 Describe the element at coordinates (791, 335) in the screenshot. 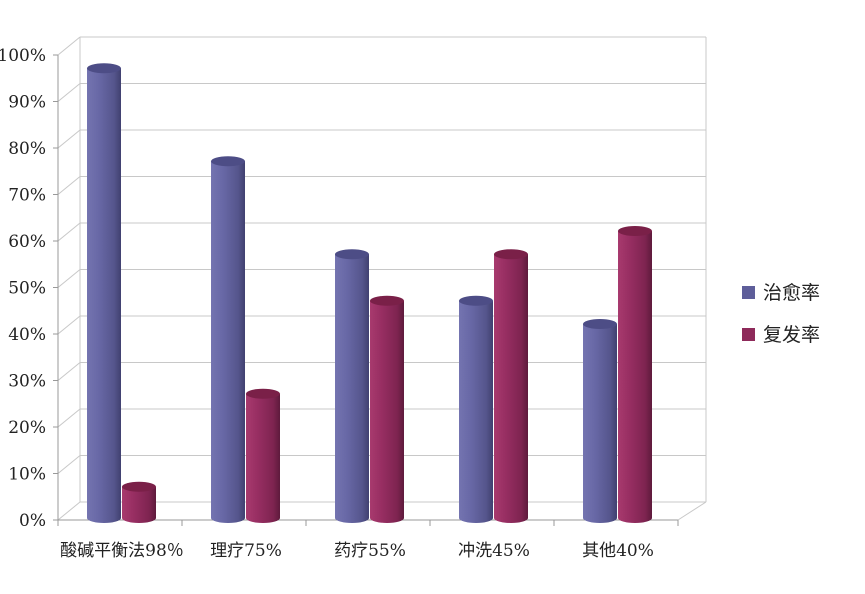

I see `legend-label: 复发率` at that location.